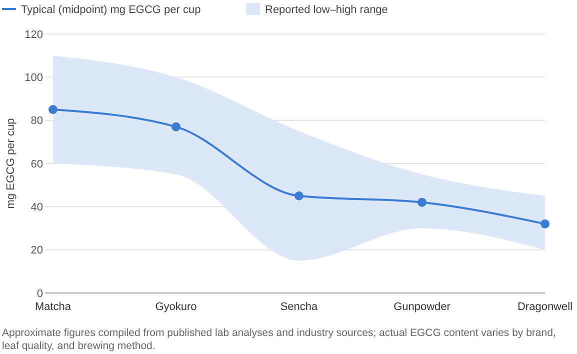 This screenshot has width=577, height=354. I want to click on x-tick-label: Dragonwell, so click(545, 307).